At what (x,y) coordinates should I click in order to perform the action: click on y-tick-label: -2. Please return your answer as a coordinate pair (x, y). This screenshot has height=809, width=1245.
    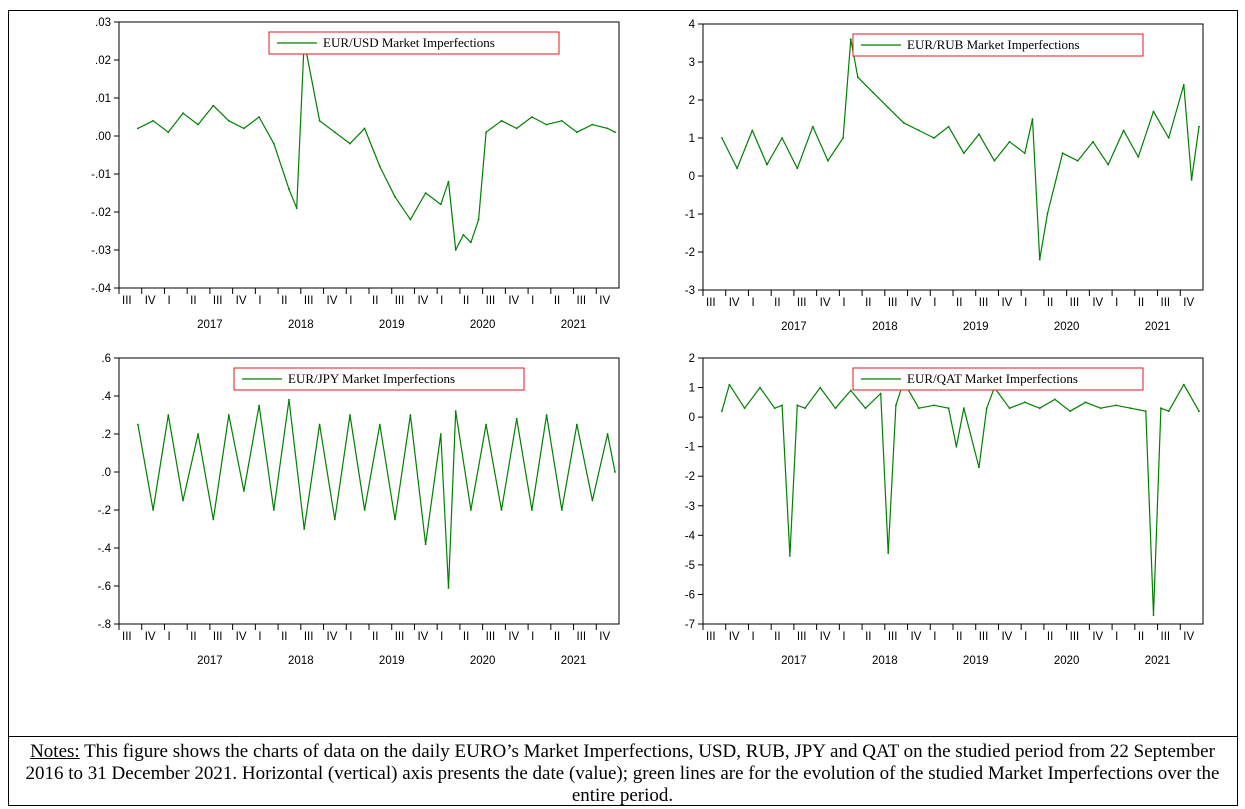
    Looking at the image, I should click on (690, 253).